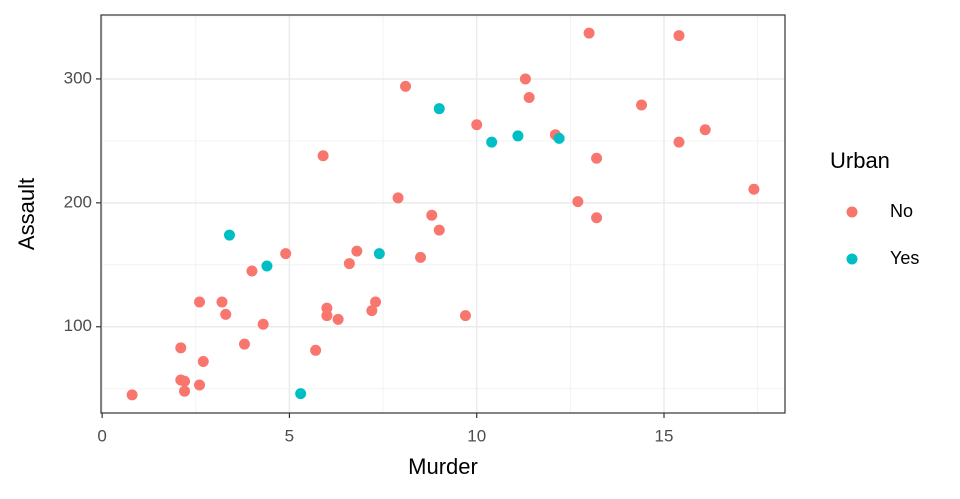 This screenshot has height=499, width=960. I want to click on y-tick-label: 100, so click(78, 325).